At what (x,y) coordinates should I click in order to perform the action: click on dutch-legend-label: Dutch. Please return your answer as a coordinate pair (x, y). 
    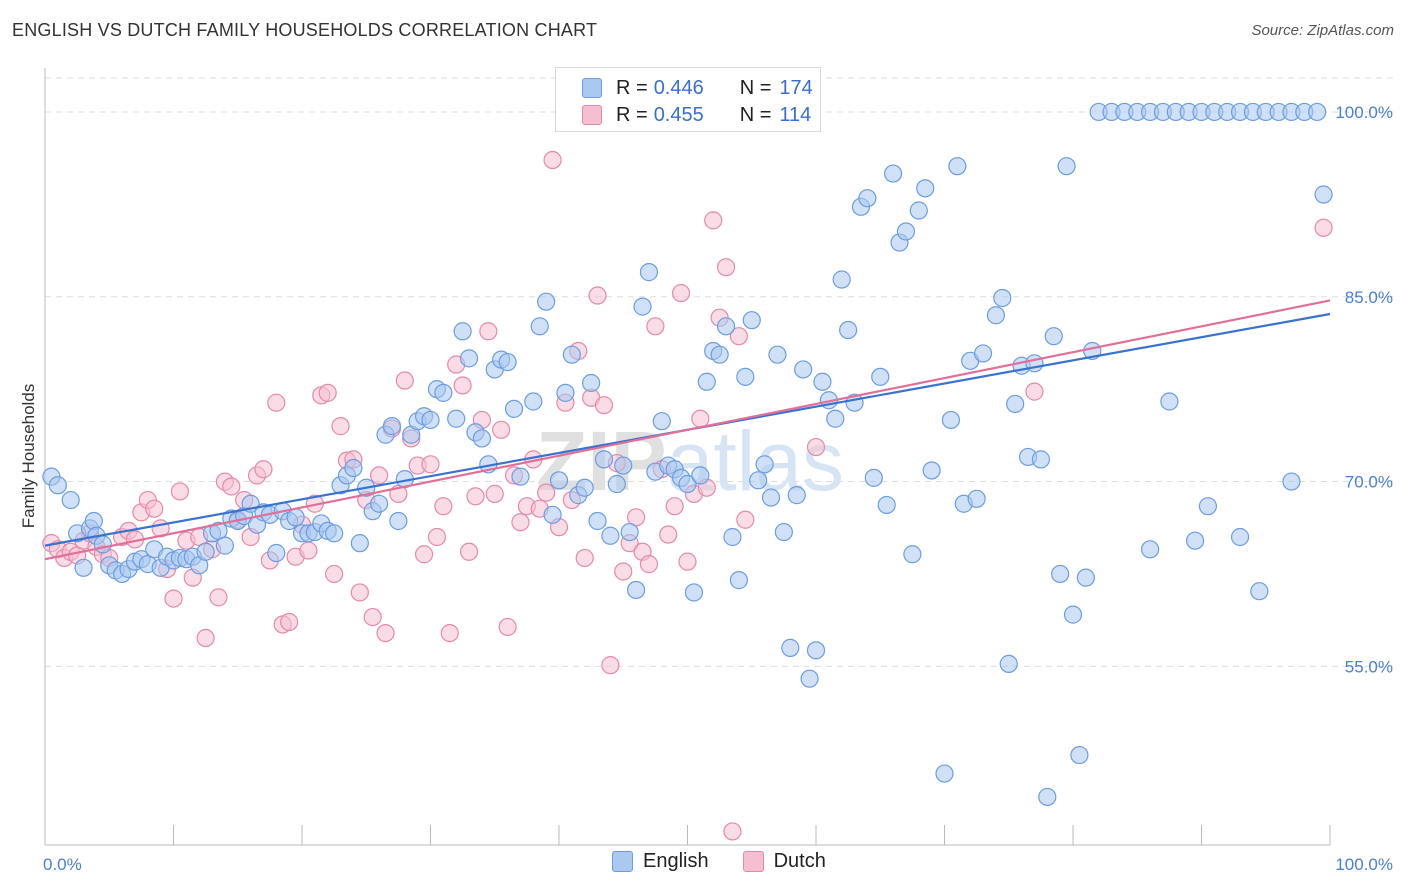
    Looking at the image, I should click on (799, 861).